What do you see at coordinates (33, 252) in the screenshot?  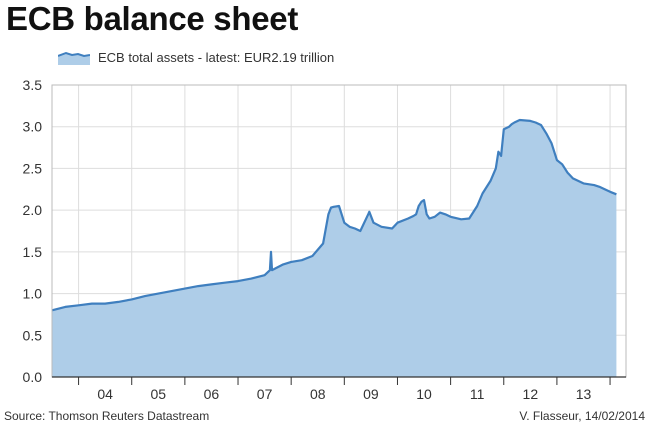 I see `y-tick-label: 1.5` at bounding box center [33, 252].